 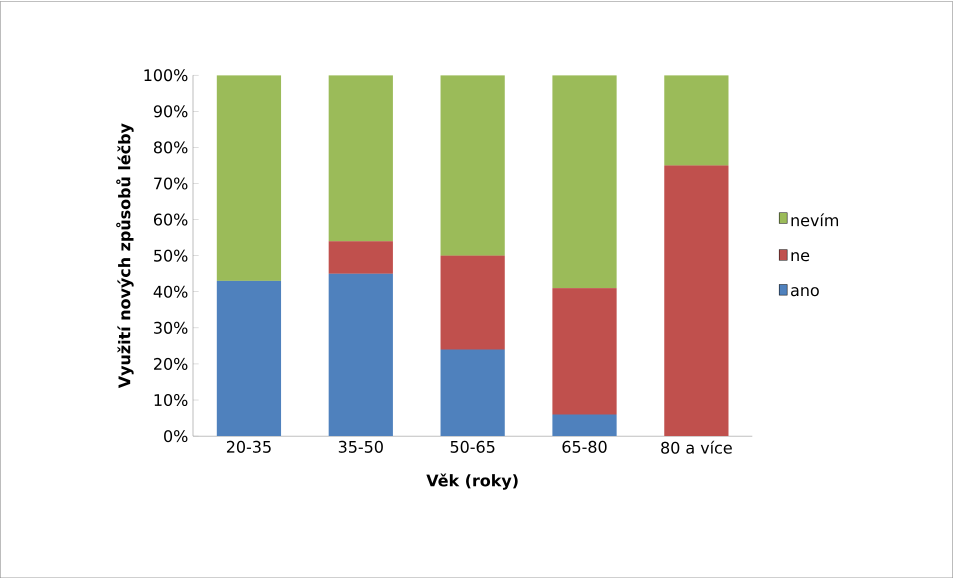 I want to click on y-tick-label: 90%, so click(x=171, y=111).